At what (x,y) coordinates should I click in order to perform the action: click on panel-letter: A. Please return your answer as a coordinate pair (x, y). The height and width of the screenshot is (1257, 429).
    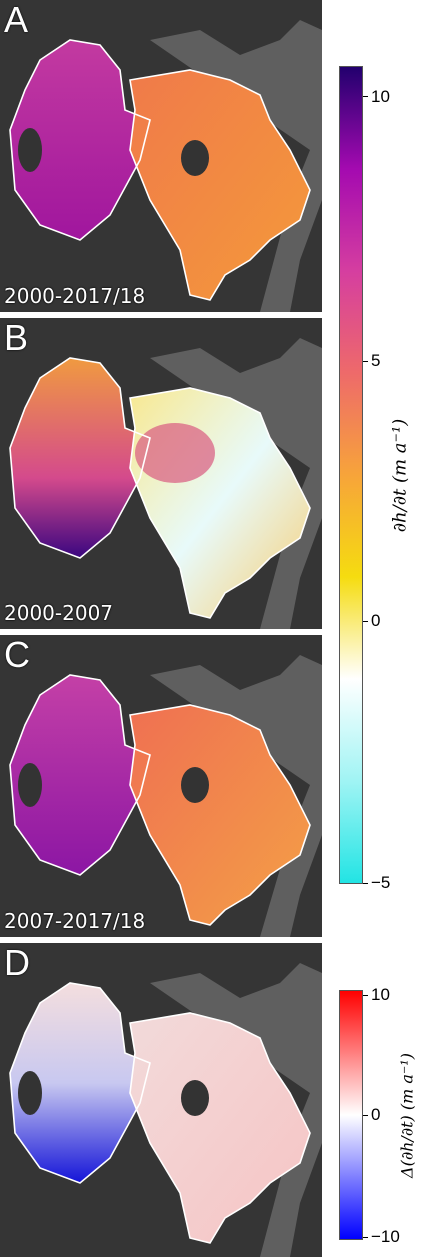
    Looking at the image, I should click on (16, 20).